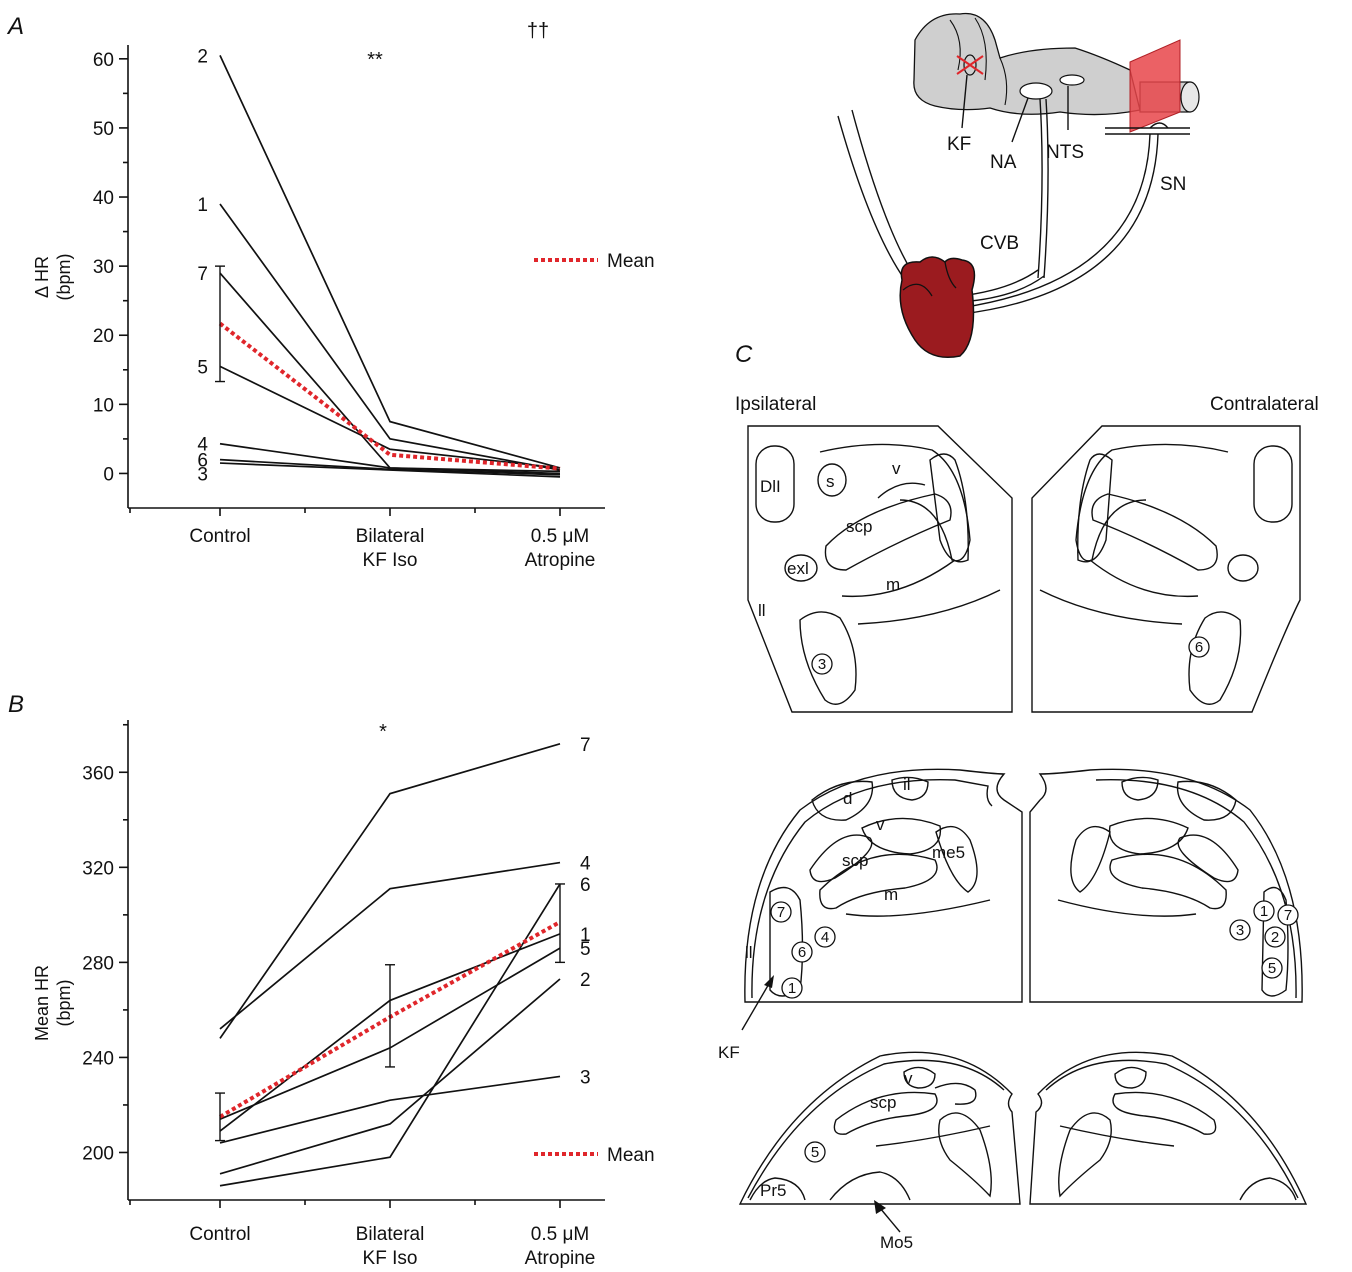  What do you see at coordinates (964, 101) in the screenshot?
I see `kf-leader` at bounding box center [964, 101].